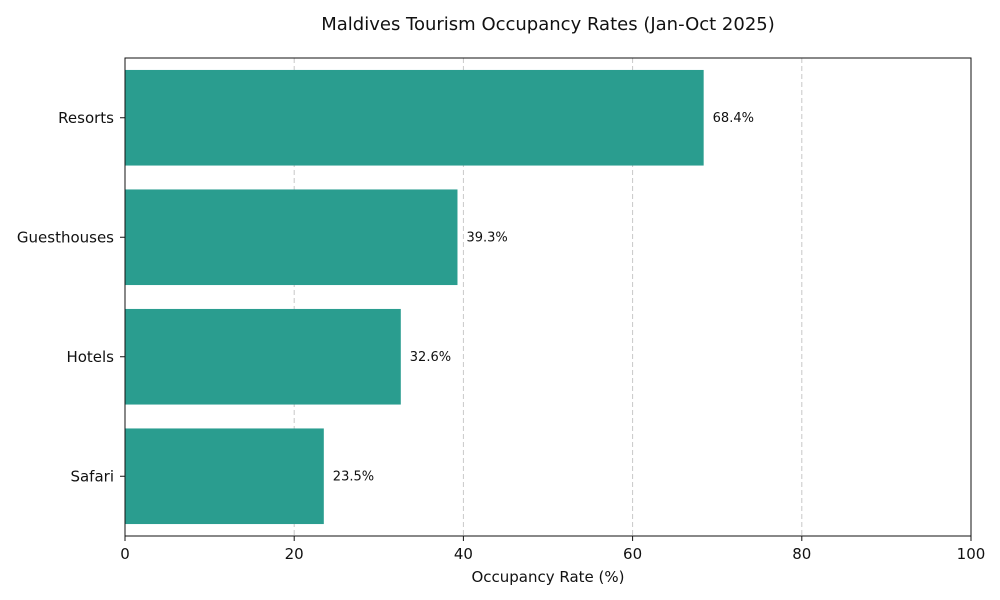 The width and height of the screenshot is (1000, 600). I want to click on x-tick-label: 80, so click(801, 554).